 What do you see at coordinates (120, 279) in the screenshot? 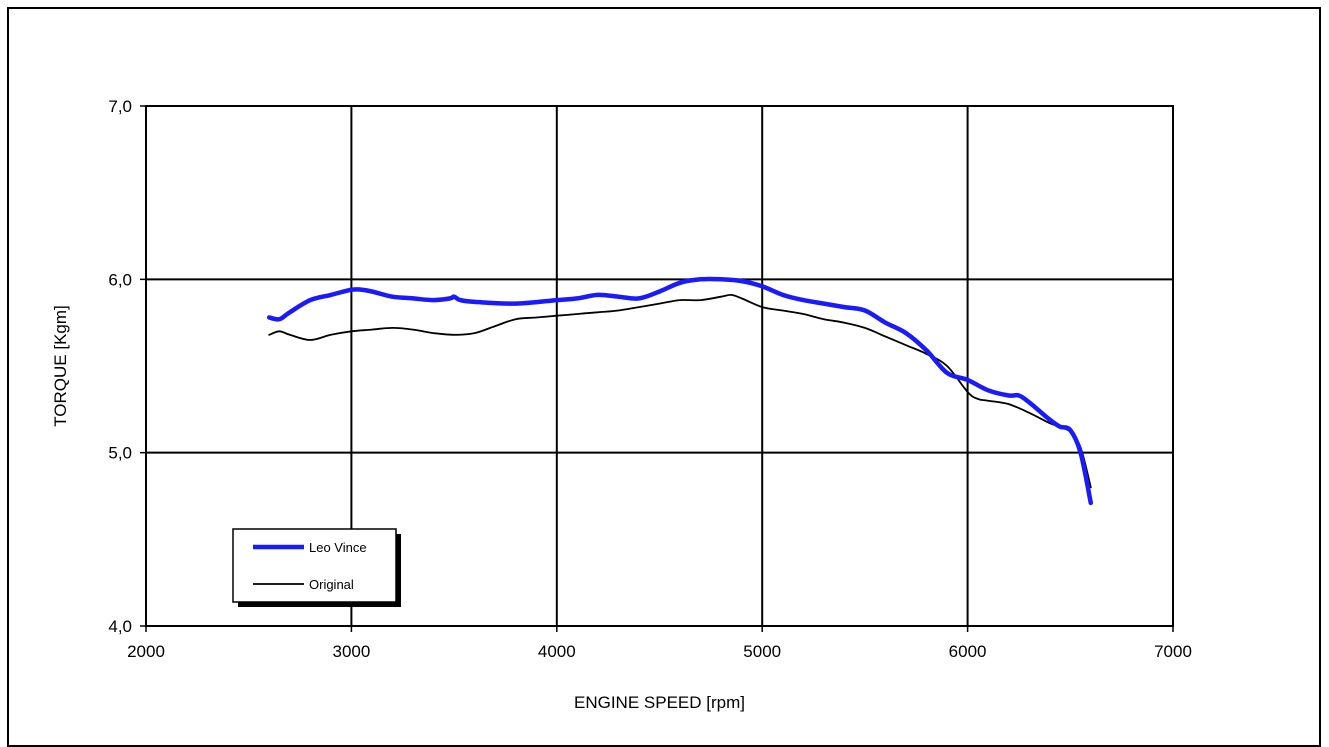
I see `y-tick-label: 6,0` at bounding box center [120, 279].